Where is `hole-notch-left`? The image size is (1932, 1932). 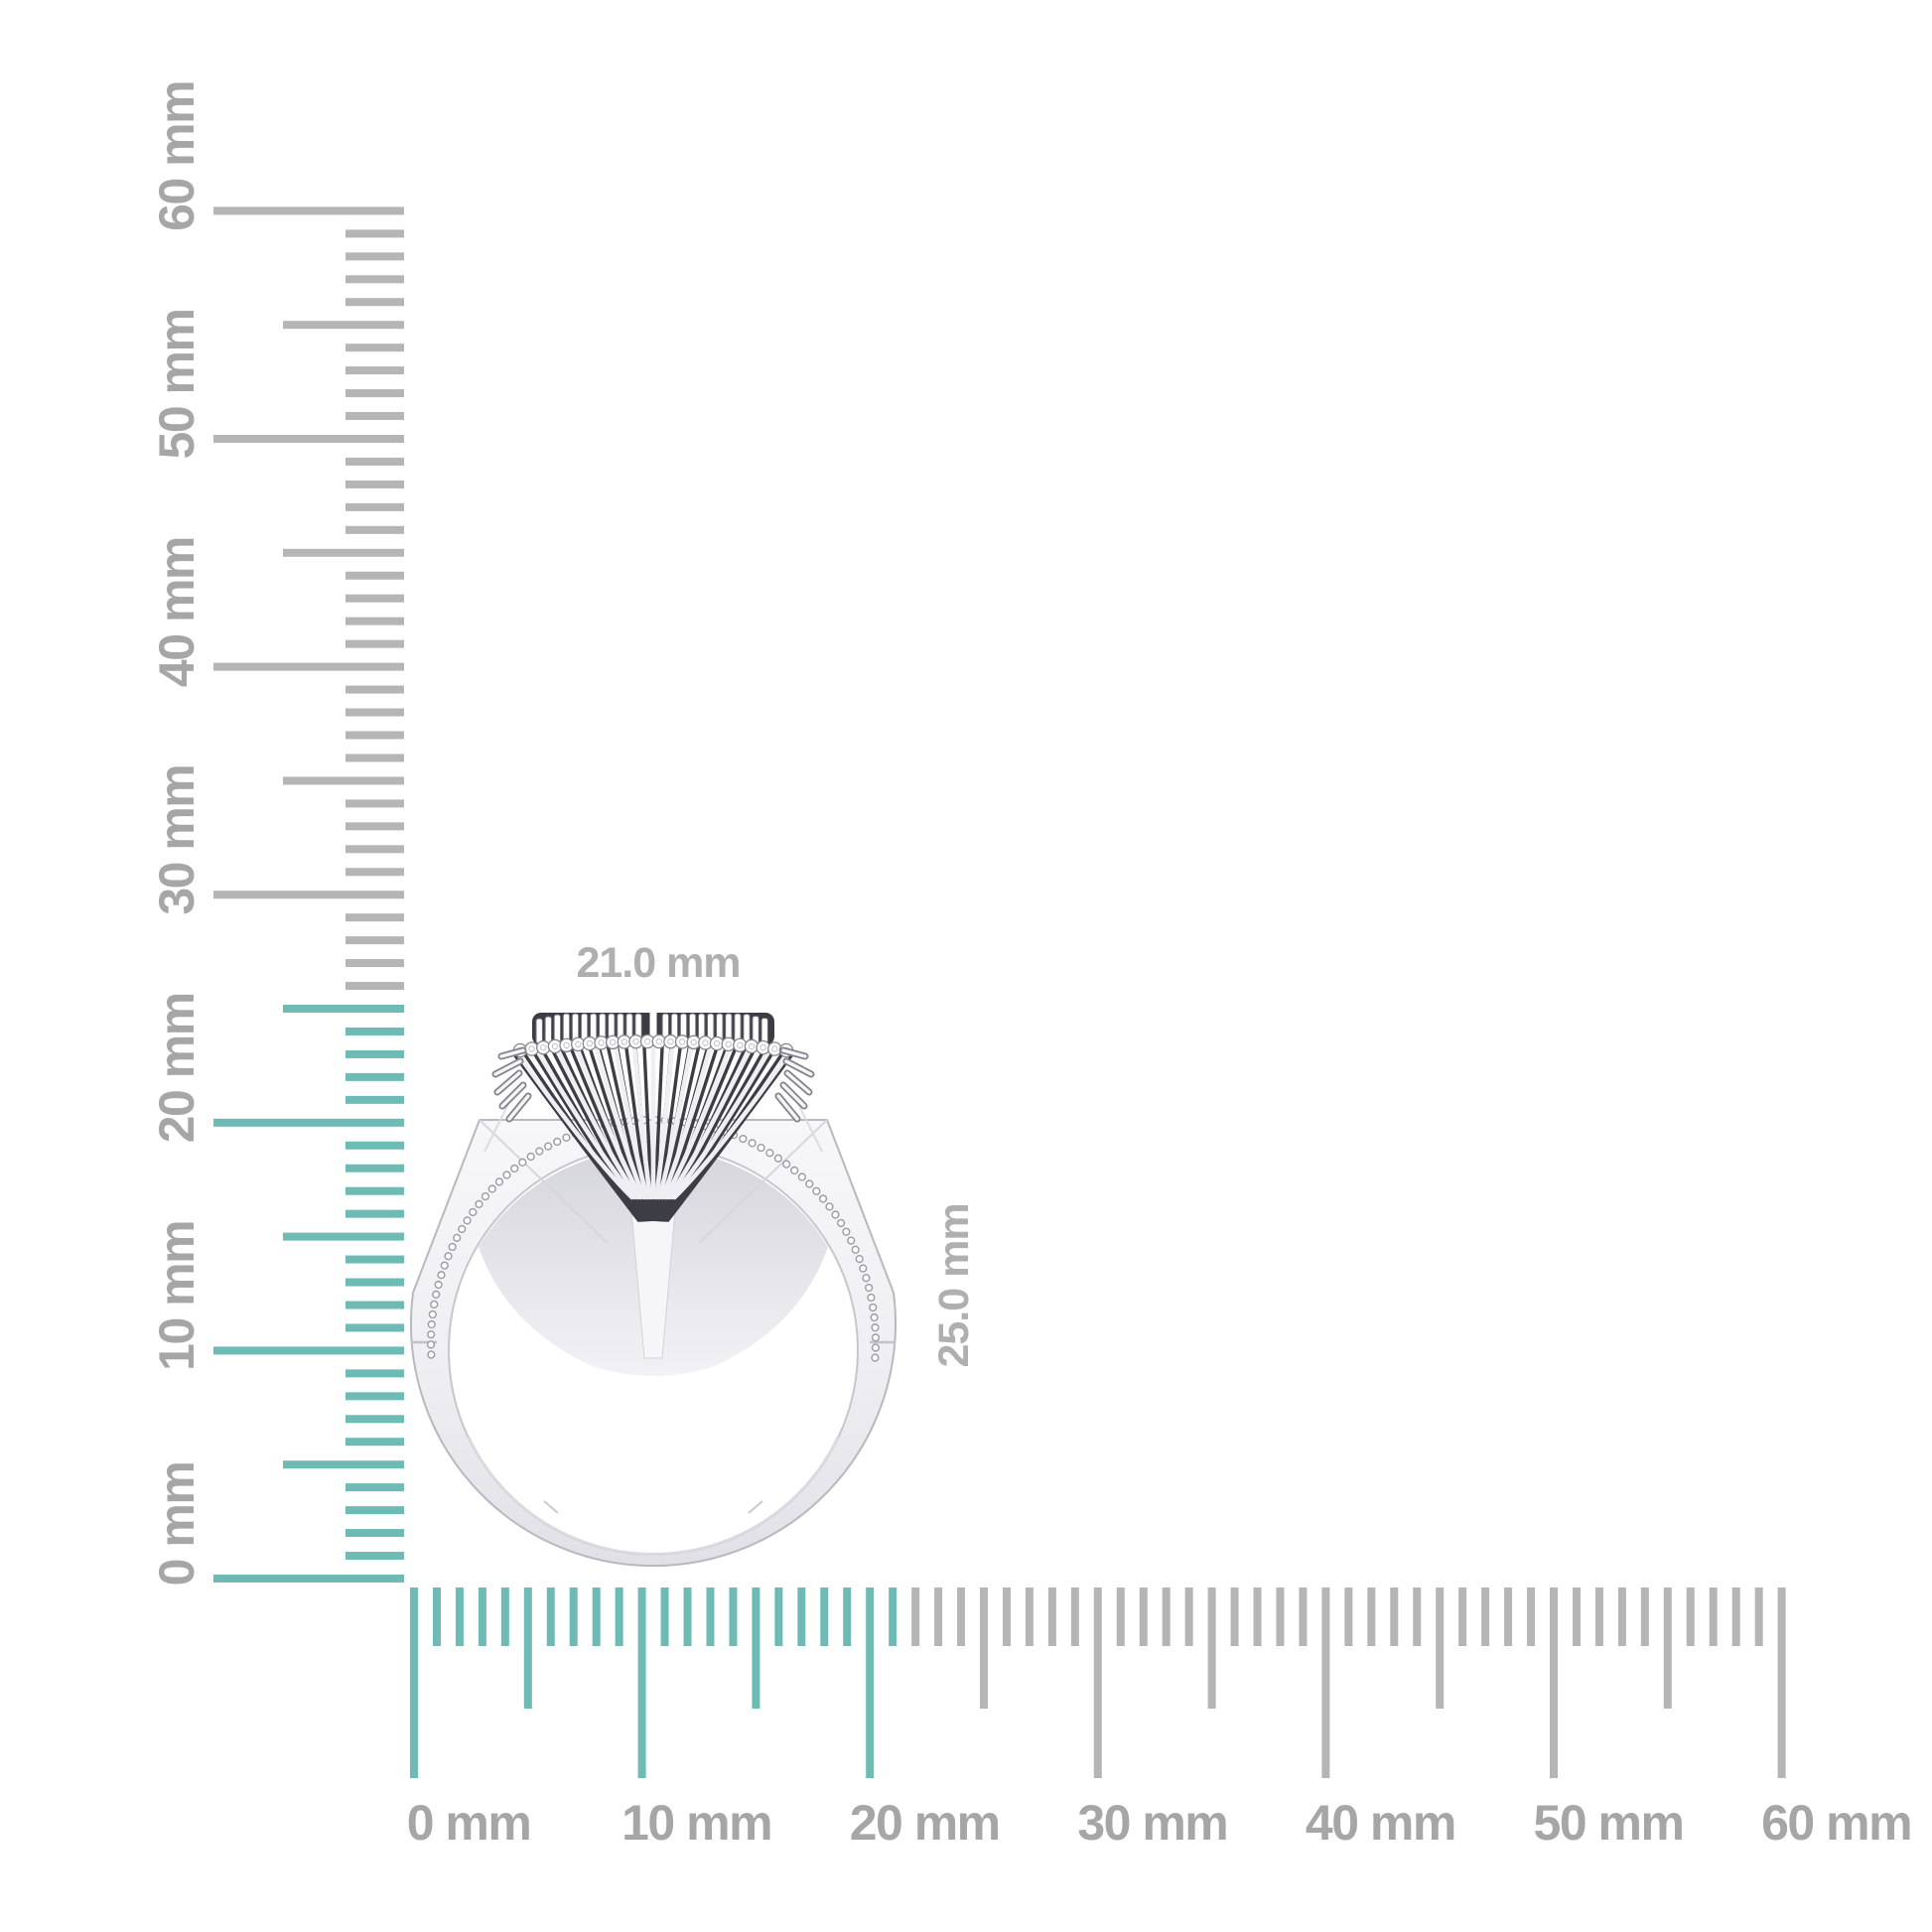 hole-notch-left is located at coordinates (551, 1507).